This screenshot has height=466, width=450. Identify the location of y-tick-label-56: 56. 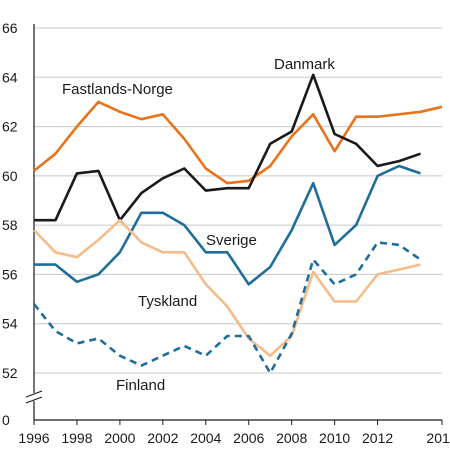
(10, 274).